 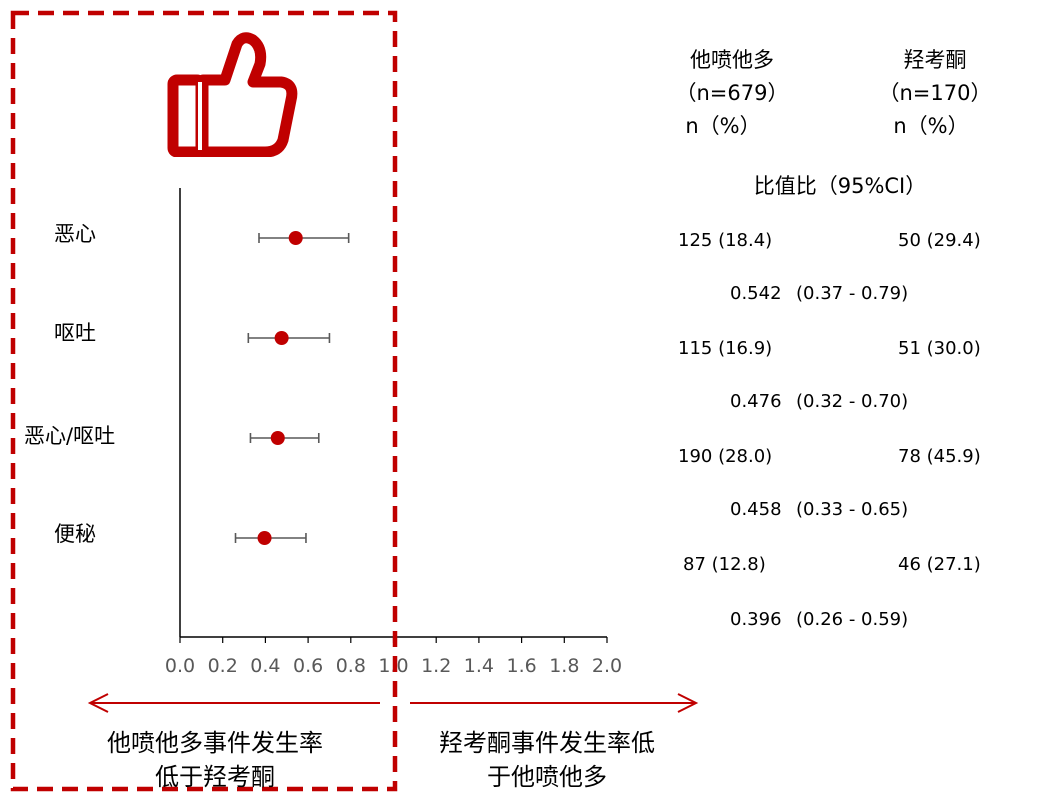 I want to click on drug-a-n: （n=679）, so click(x=732, y=93).